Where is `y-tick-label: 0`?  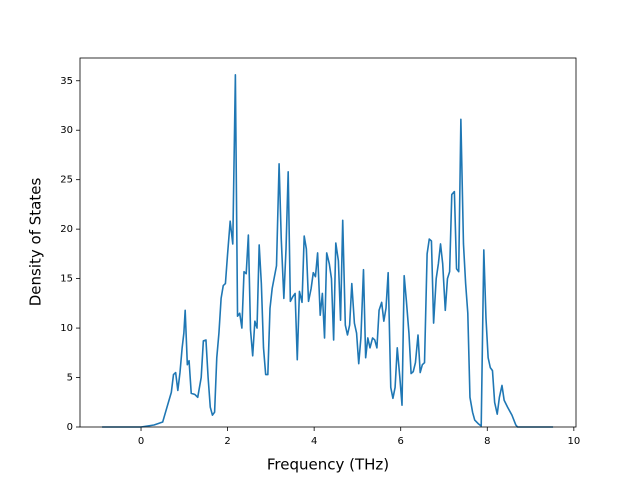
y-tick-label: 0 is located at coordinates (70, 427).